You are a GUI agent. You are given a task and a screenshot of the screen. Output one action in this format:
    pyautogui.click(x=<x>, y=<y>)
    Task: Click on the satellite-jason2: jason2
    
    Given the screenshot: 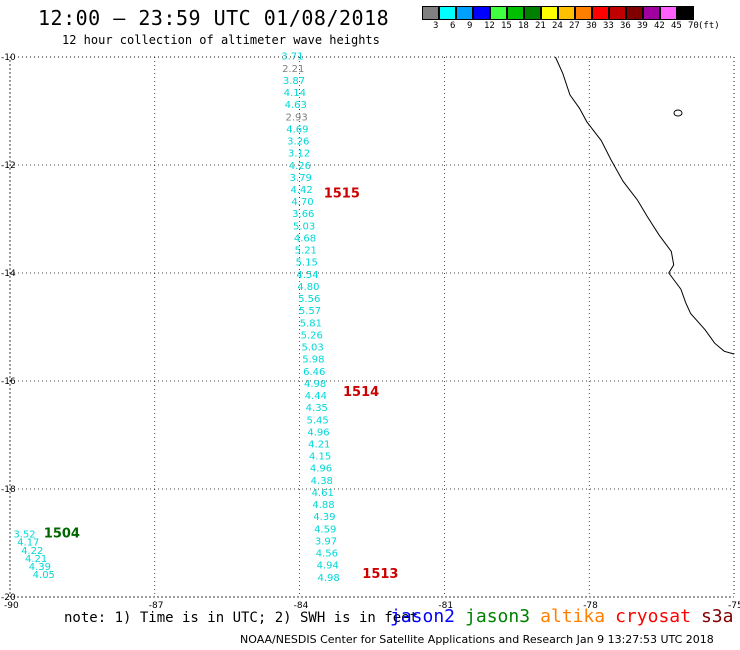 What is the action you would take?
    pyautogui.click(x=423, y=616)
    